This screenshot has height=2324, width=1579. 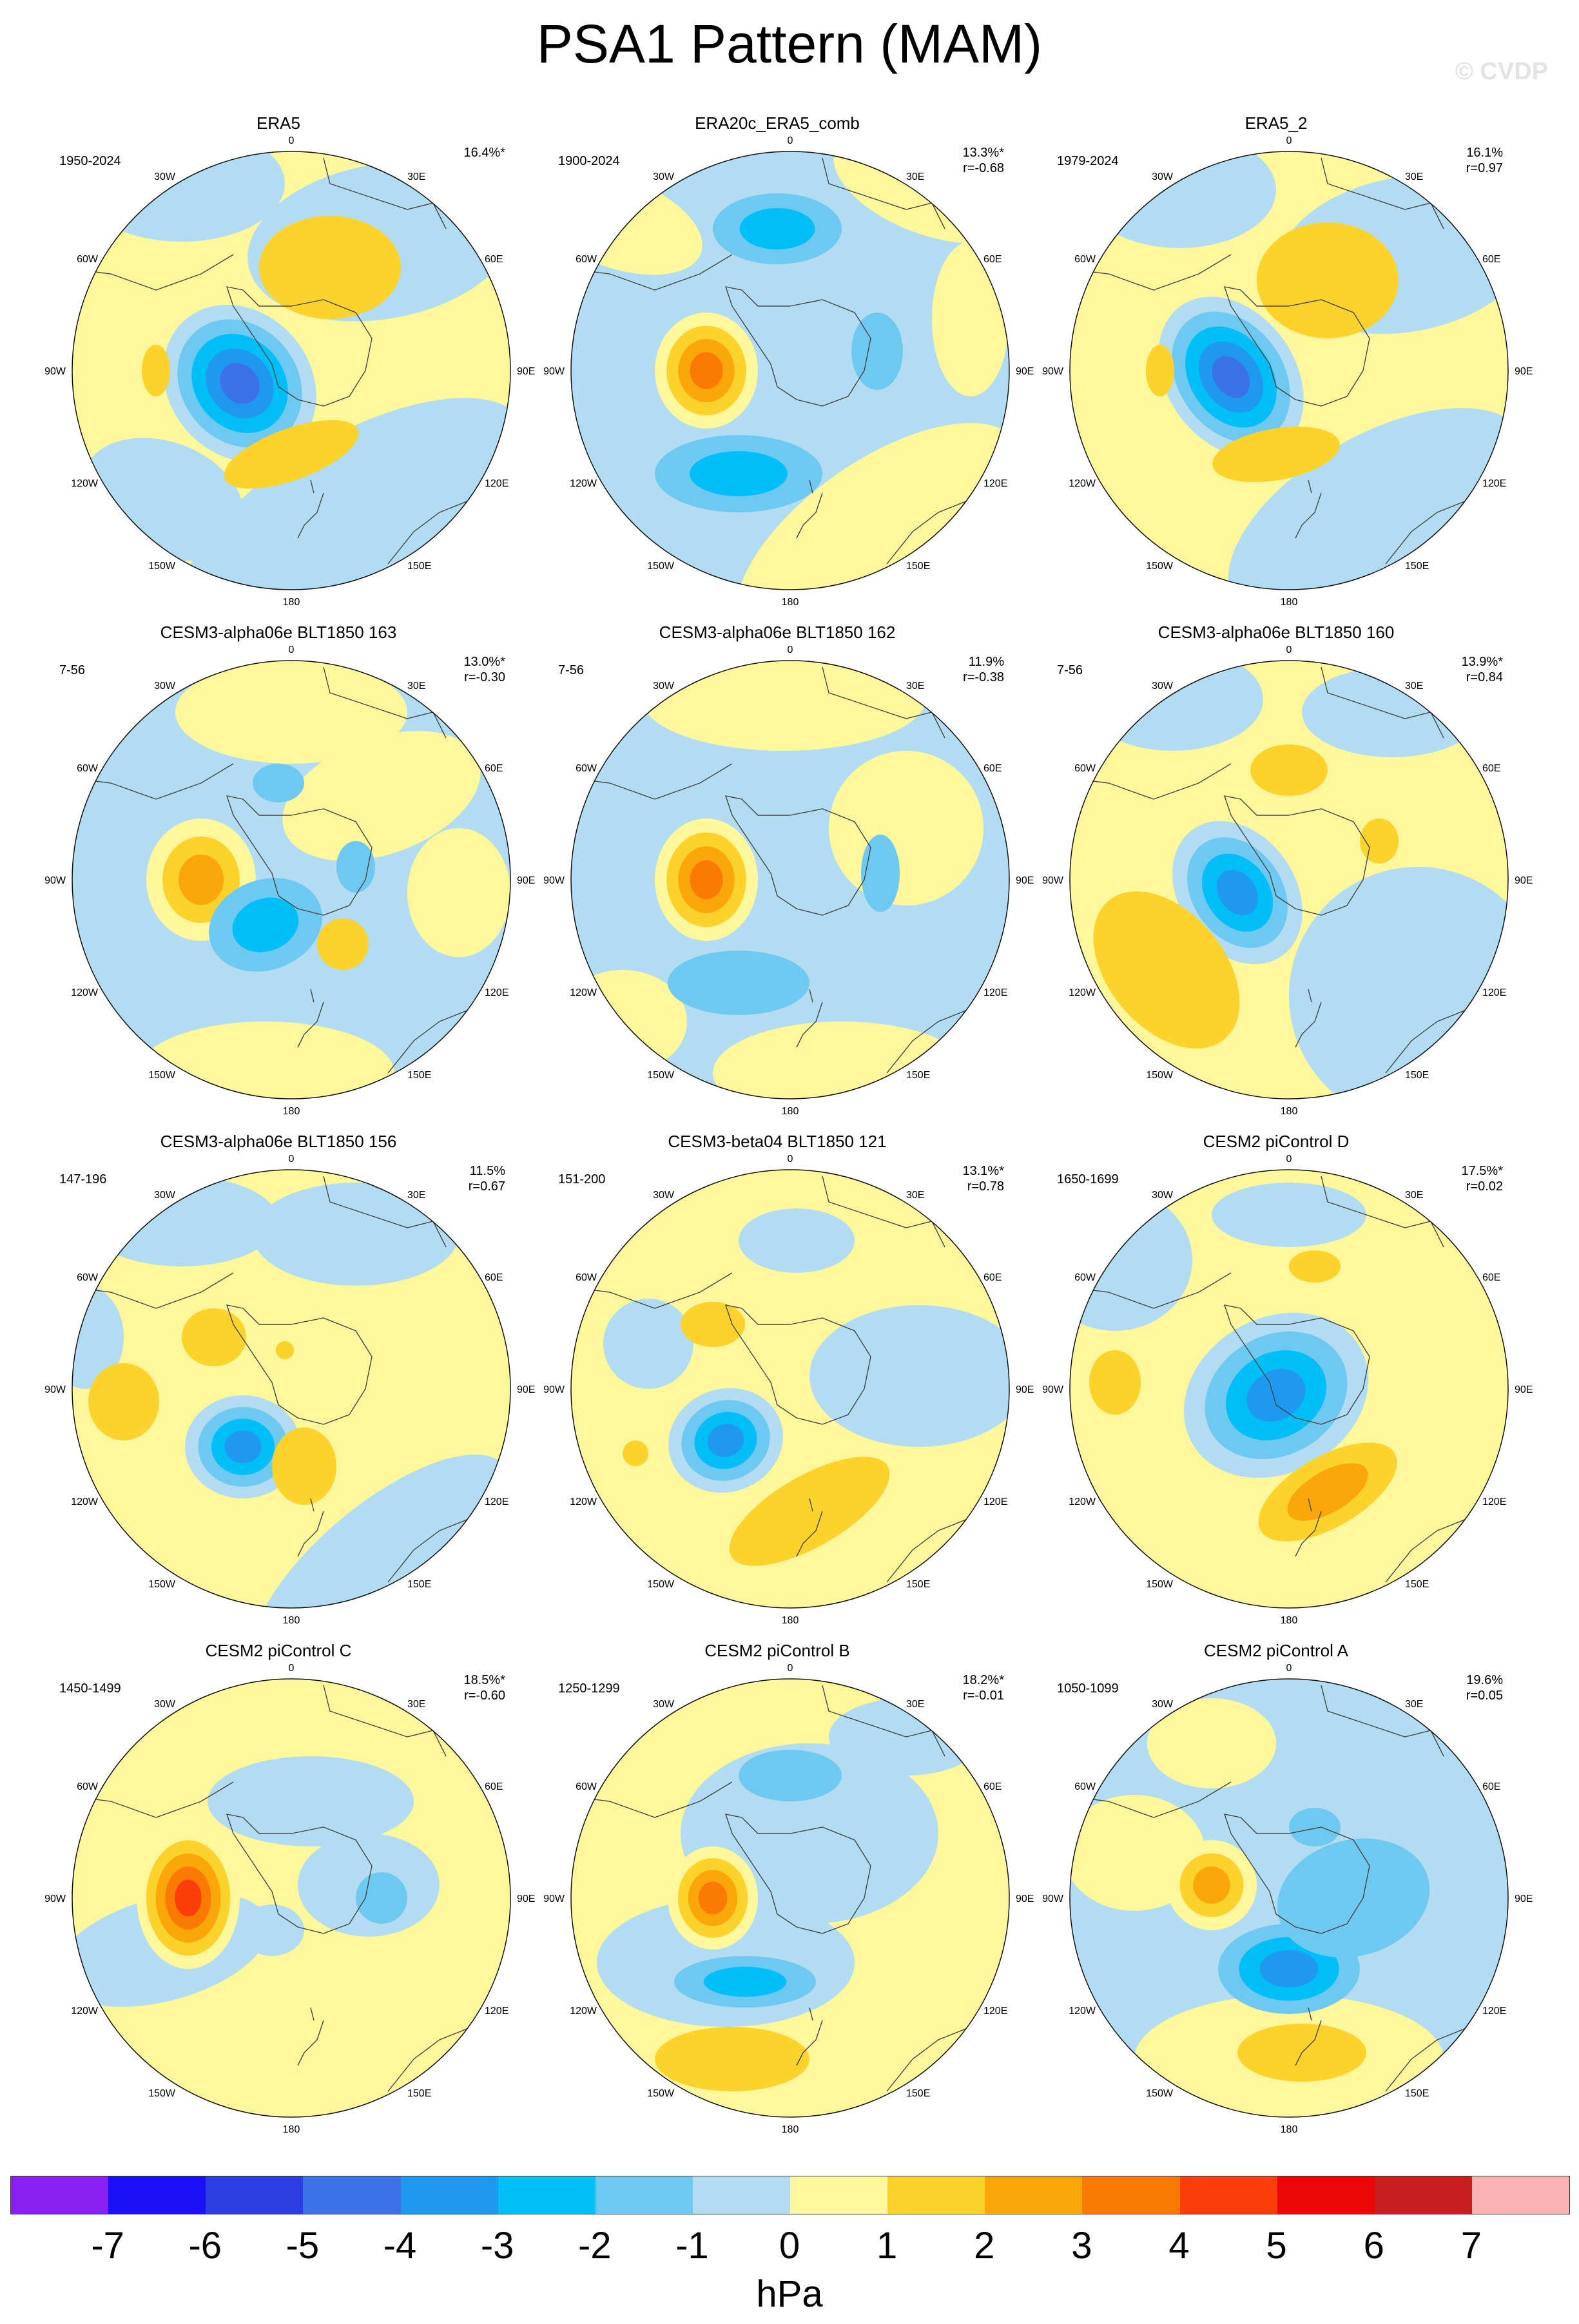 I want to click on panel-stats: 13.3%* r=-0.68, so click(x=984, y=160).